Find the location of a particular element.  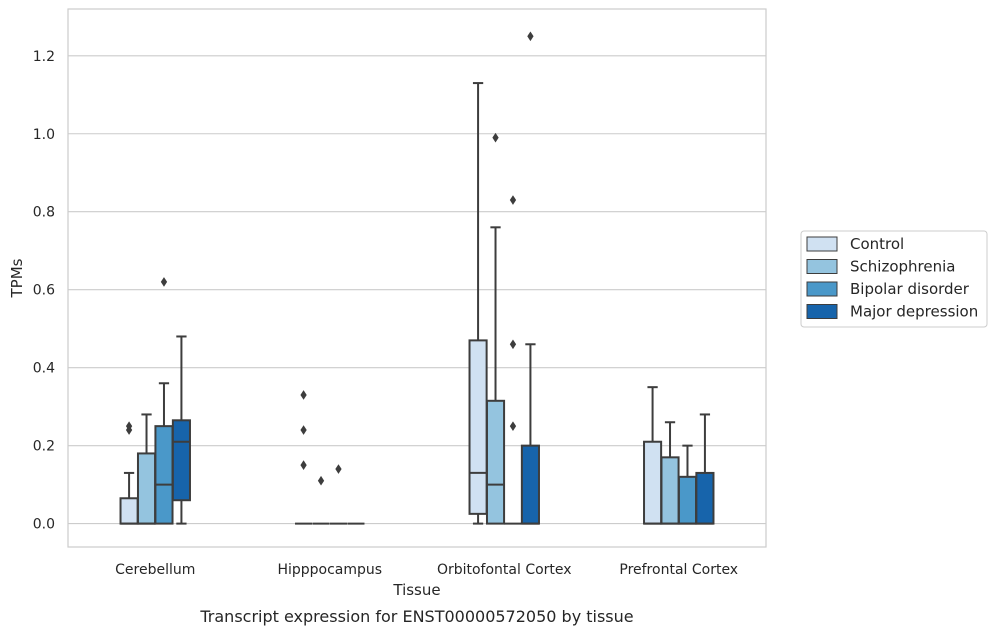

y-axis-label: TPMs is located at coordinates (17, 278).